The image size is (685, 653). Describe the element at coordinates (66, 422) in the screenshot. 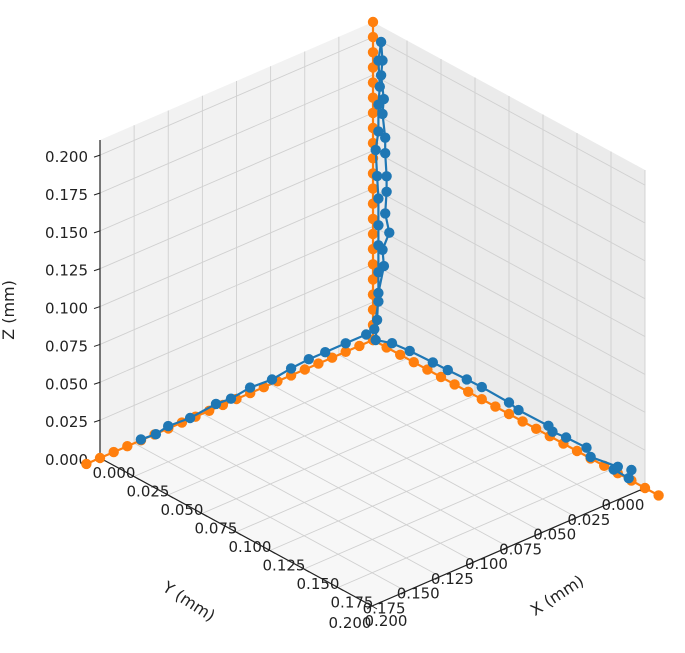

I see `z-tick-label: 0.025` at that location.